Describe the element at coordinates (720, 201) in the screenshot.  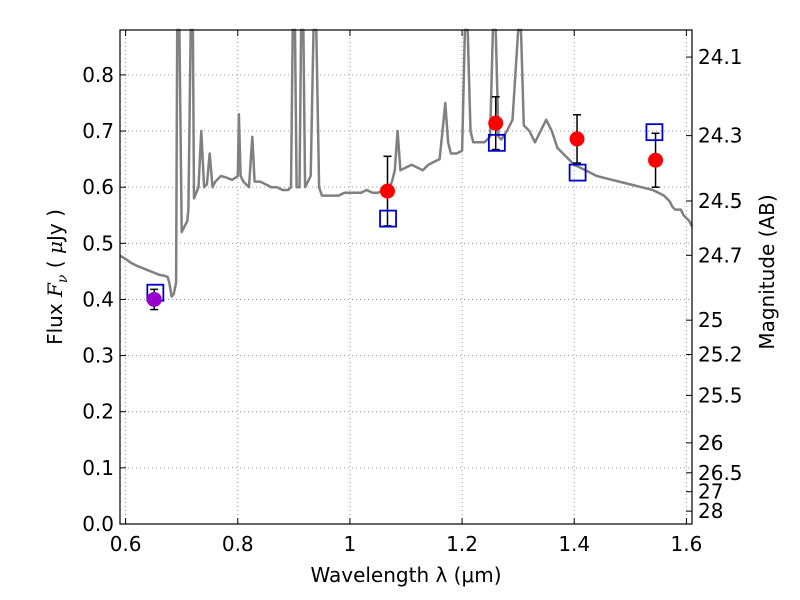
I see `right-tick-label: 24.5` at that location.